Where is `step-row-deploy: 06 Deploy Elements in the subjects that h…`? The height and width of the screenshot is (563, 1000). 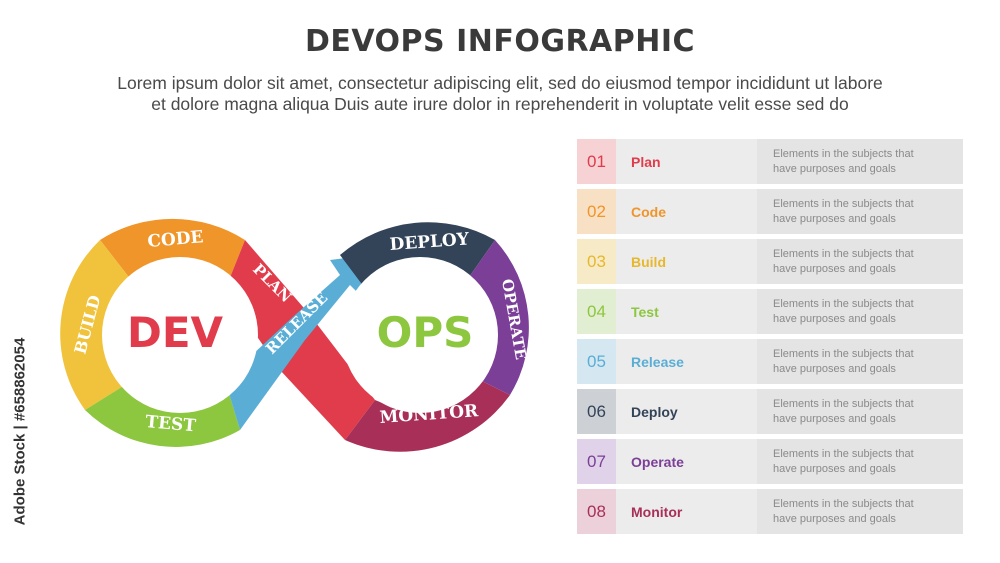
step-row-deploy: 06 Deploy Elements in the subjects that h… is located at coordinates (770, 411).